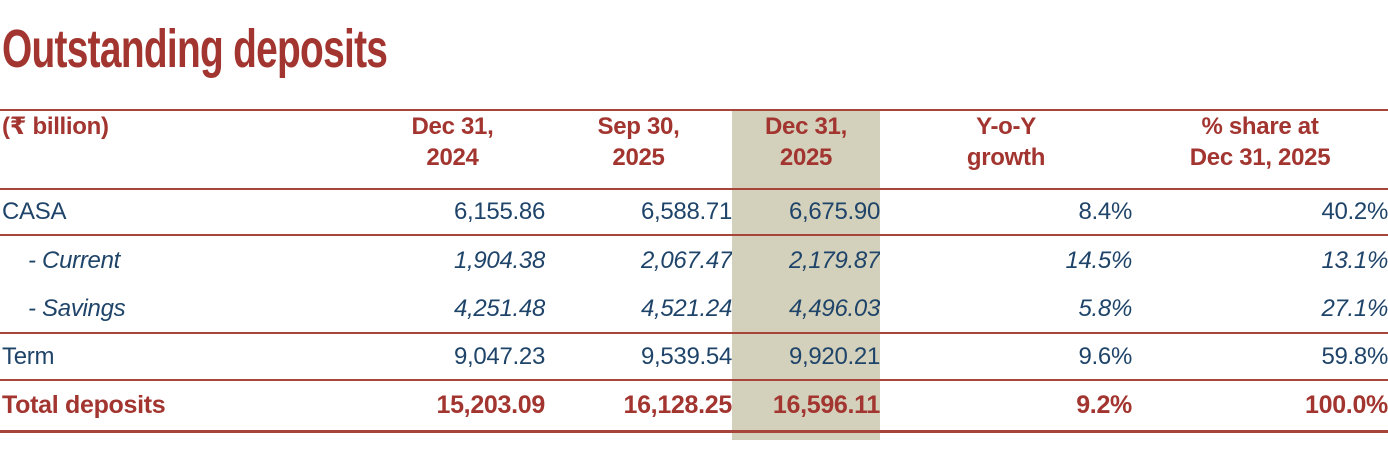 Image resolution: width=1388 pixels, height=466 pixels. What do you see at coordinates (1006, 212) in the screenshot?
I see `cell-value: 8.4%` at bounding box center [1006, 212].